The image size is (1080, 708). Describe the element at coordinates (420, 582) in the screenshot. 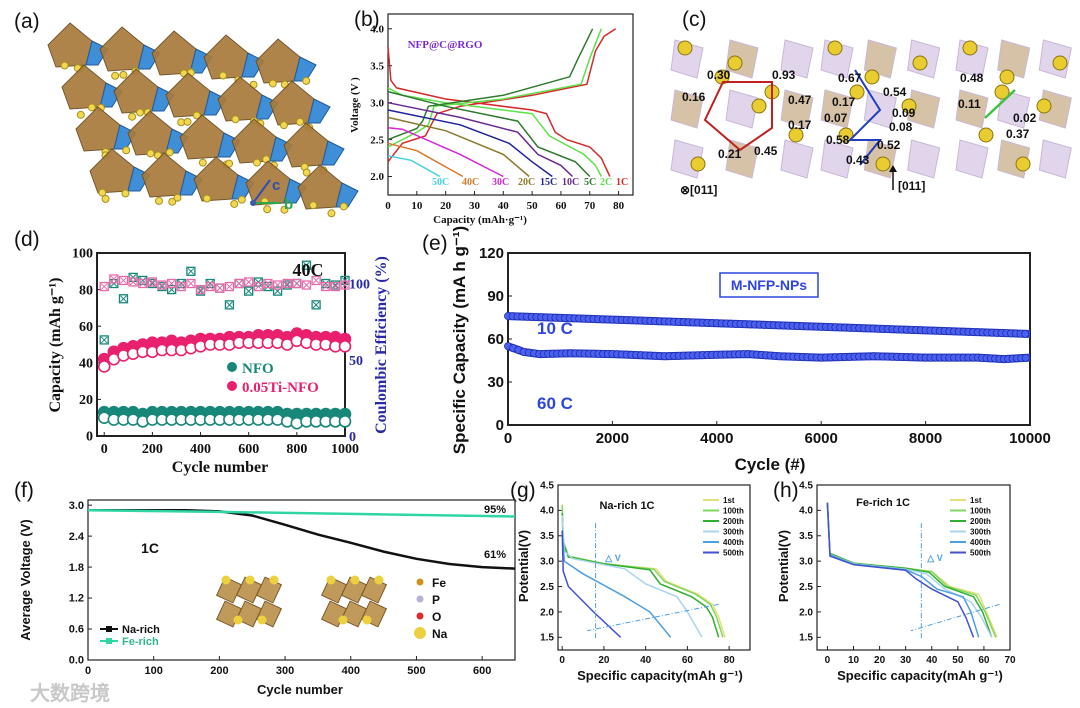

I see `structure-legend-marker` at that location.